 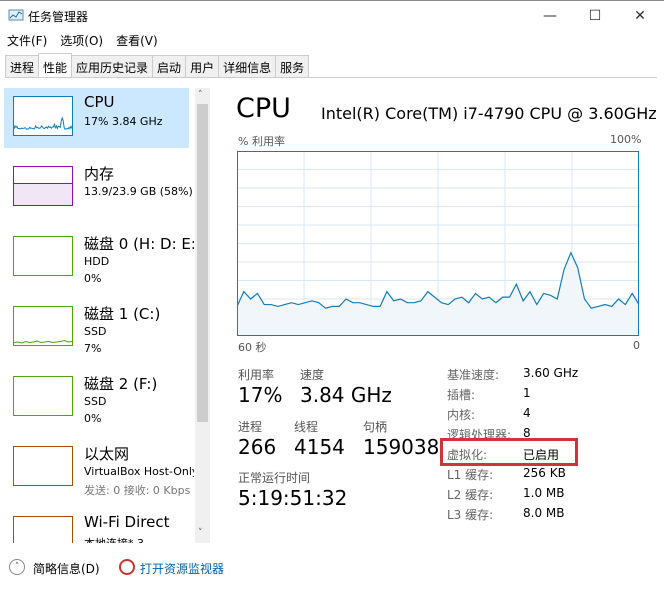 I want to click on resource-item: 磁盘 0 (H: D: E: HDD 0%, so click(x=99, y=258).